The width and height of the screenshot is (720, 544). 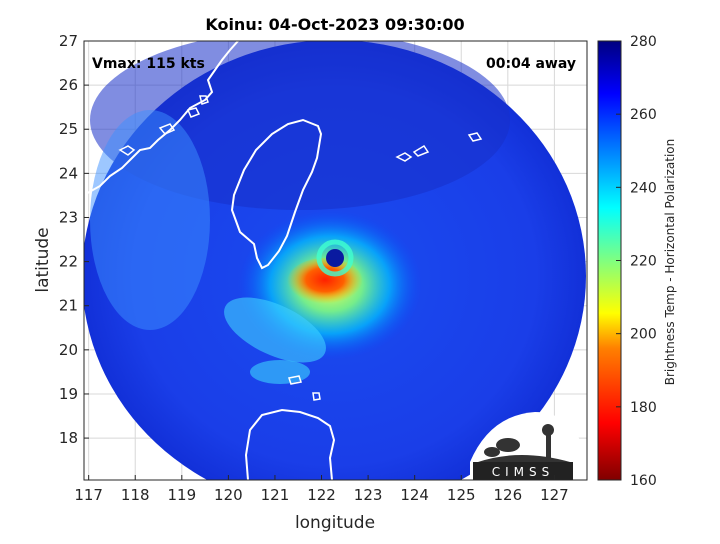 What do you see at coordinates (304, 388) in the screenshot?
I see `batanes-islands` at bounding box center [304, 388].